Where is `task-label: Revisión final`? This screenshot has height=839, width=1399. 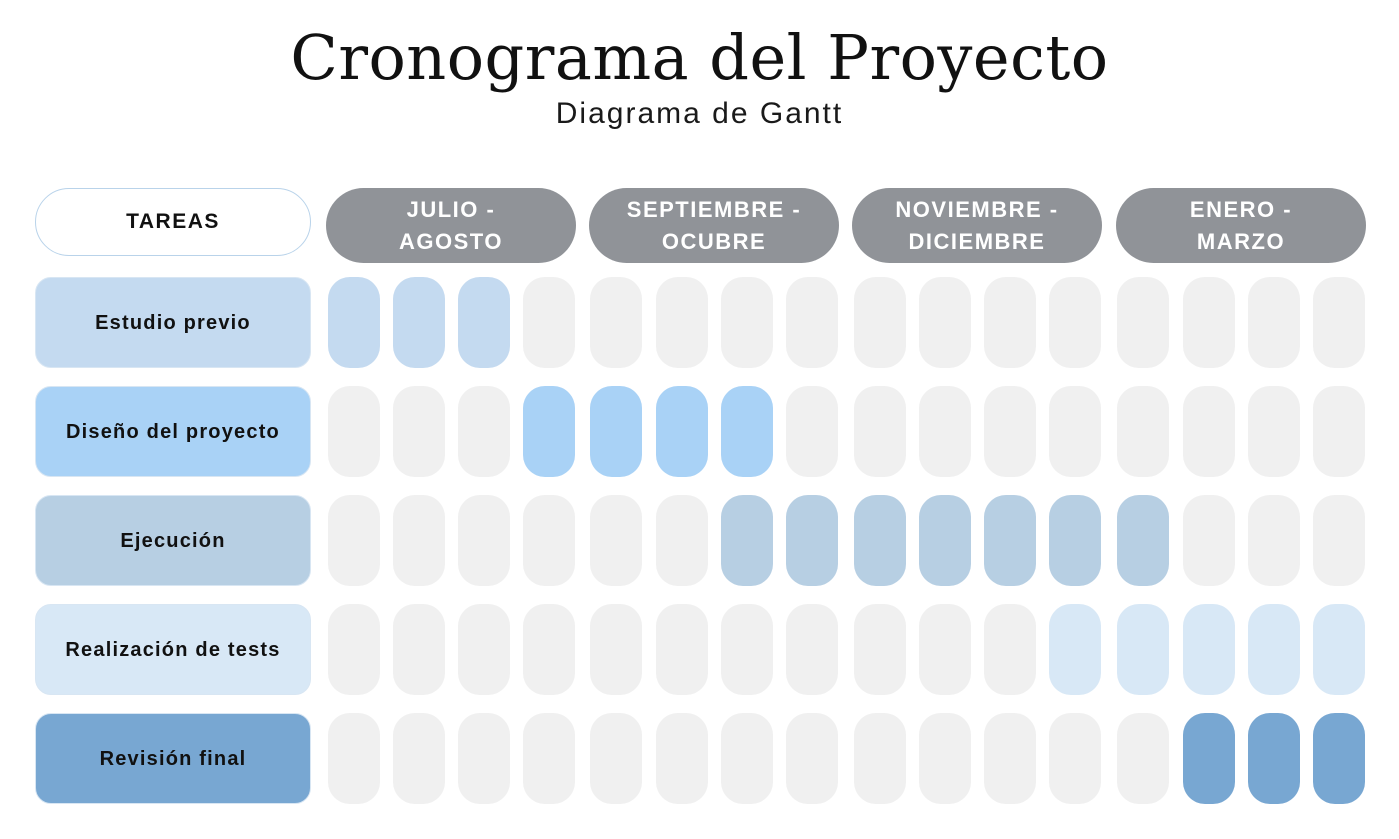 task-label: Revisión final is located at coordinates (173, 758).